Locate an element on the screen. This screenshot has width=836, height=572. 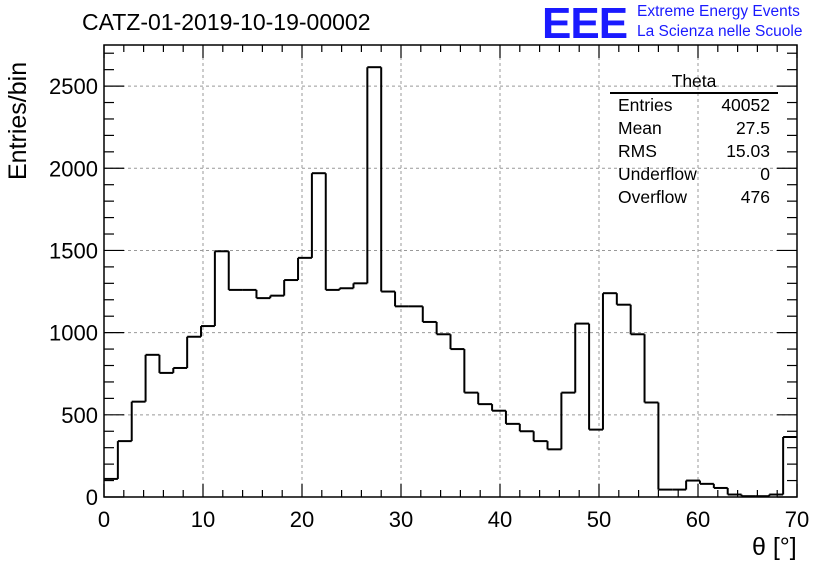
stats-row-rms: RMS 15.03 is located at coordinates (694, 151).